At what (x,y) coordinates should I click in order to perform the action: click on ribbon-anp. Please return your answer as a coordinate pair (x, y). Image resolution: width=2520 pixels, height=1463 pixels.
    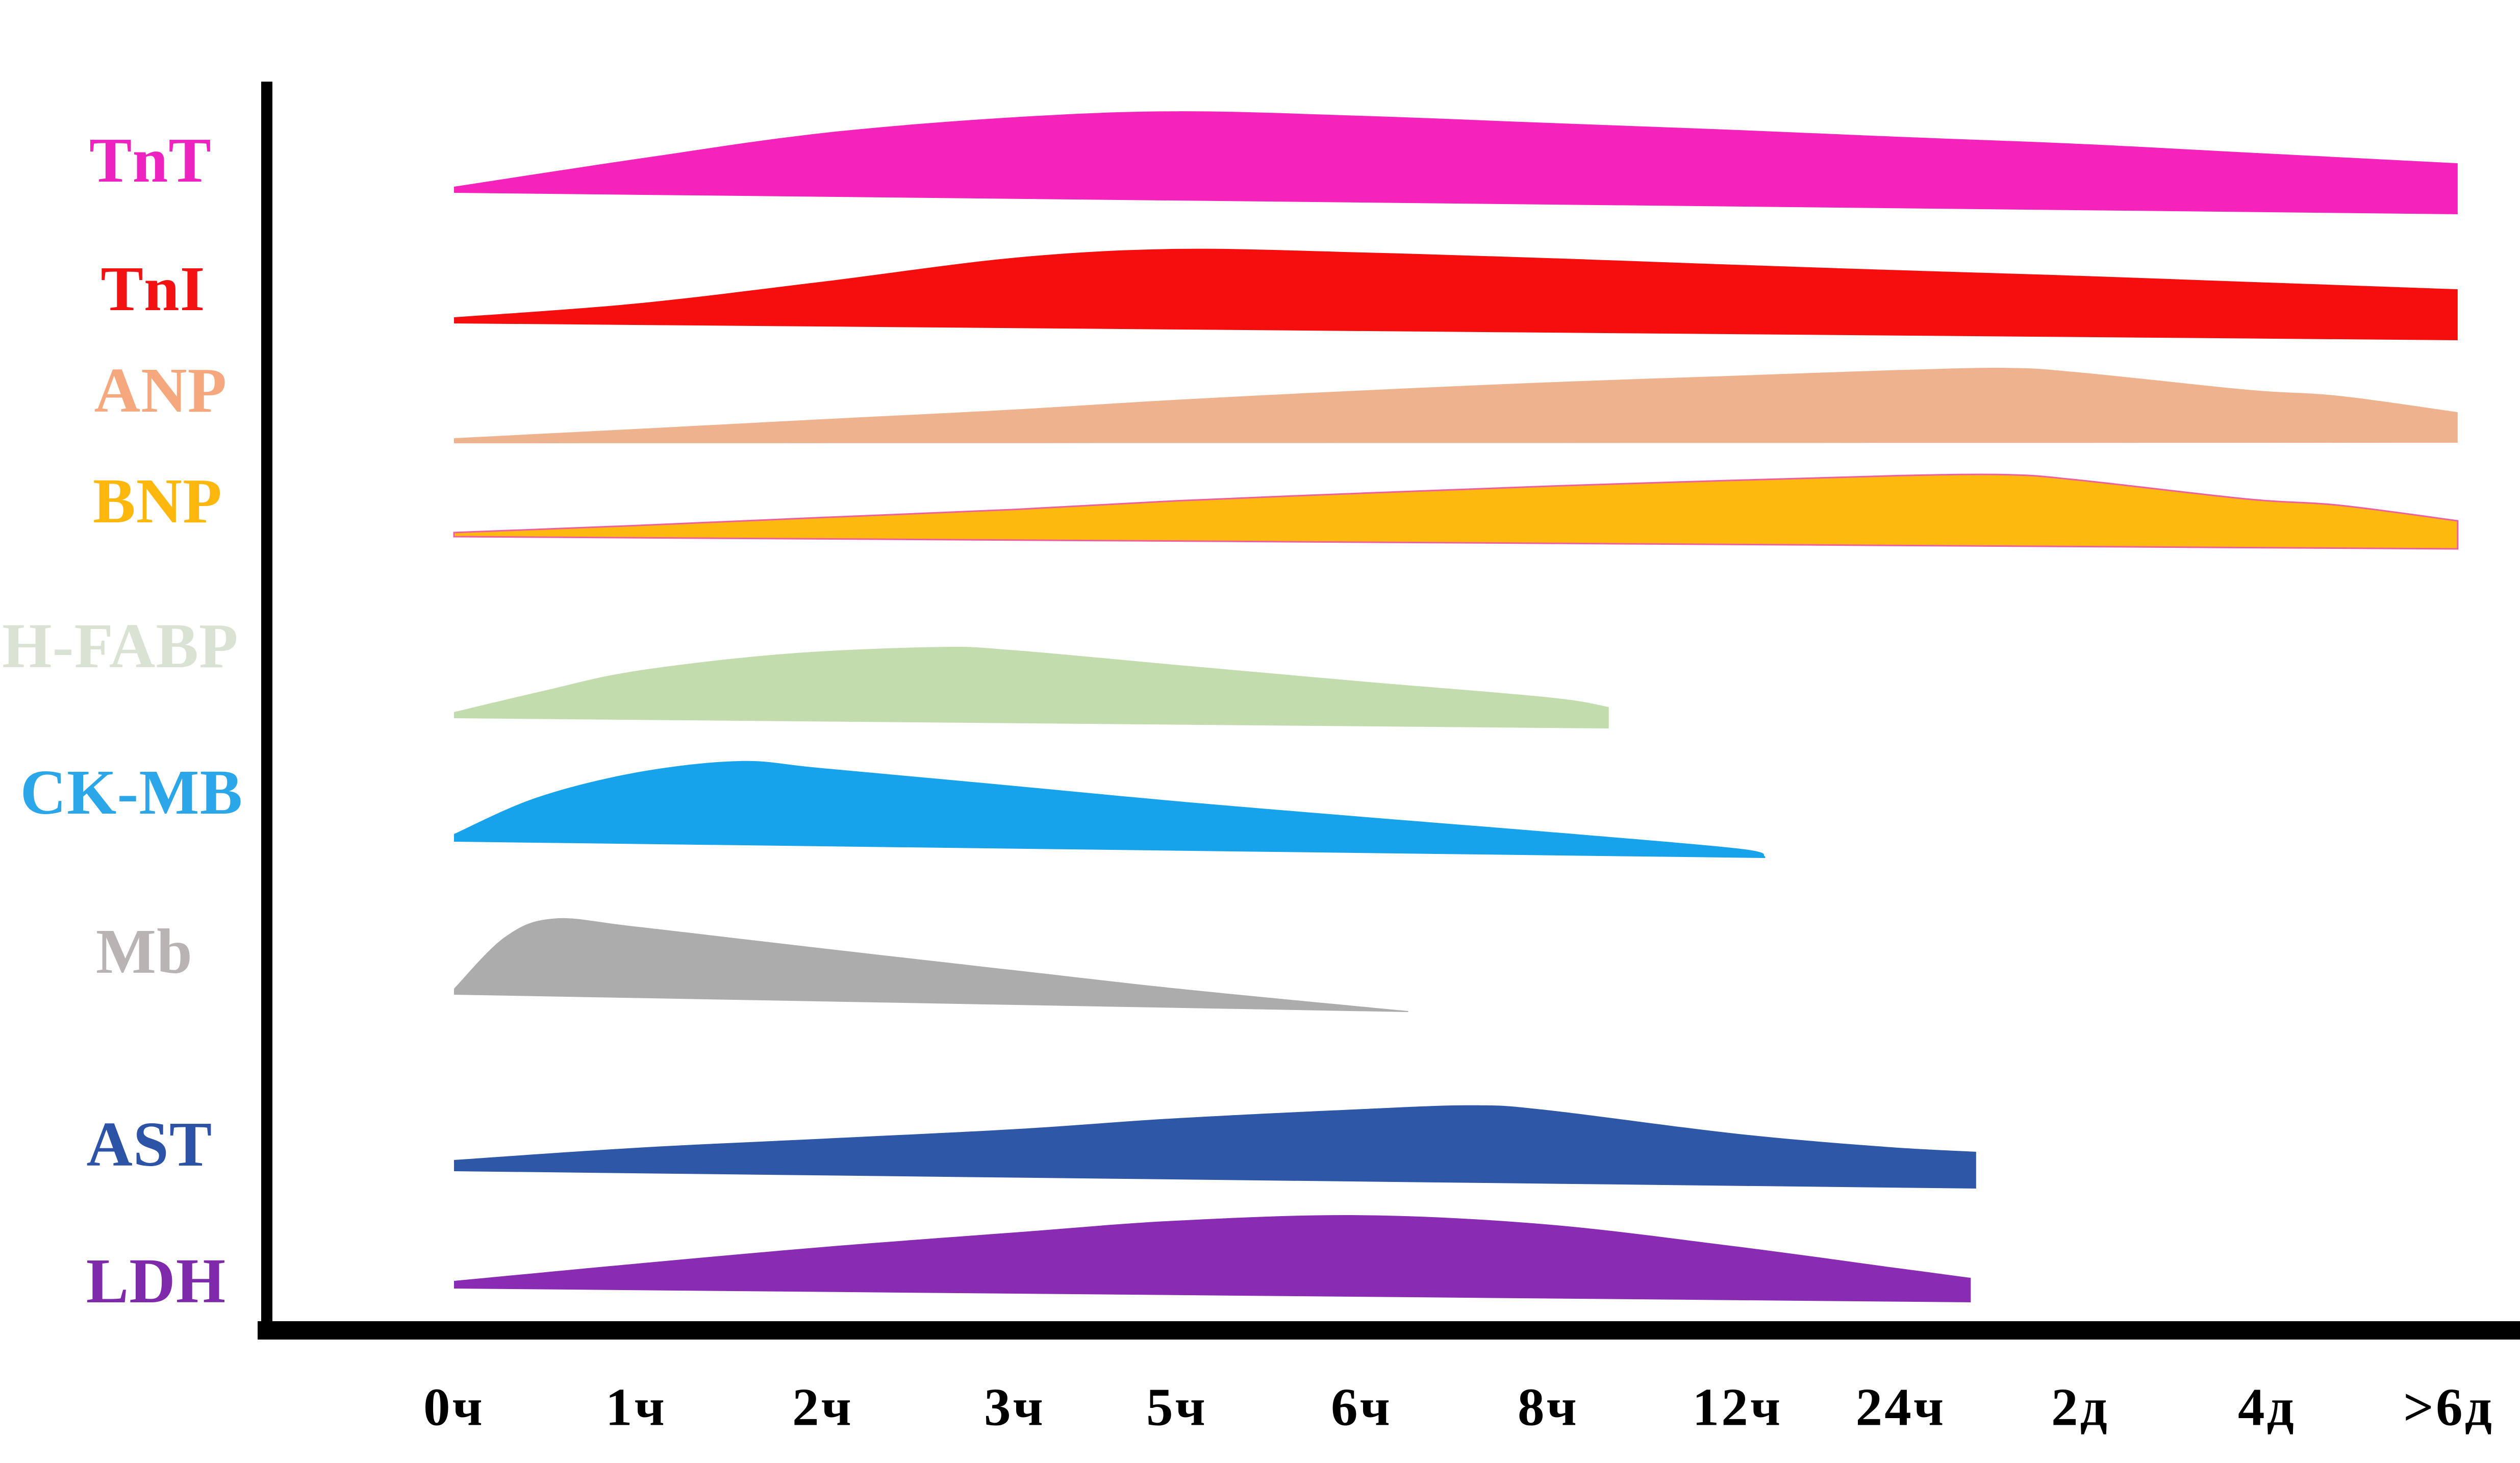
    Looking at the image, I should click on (1456, 405).